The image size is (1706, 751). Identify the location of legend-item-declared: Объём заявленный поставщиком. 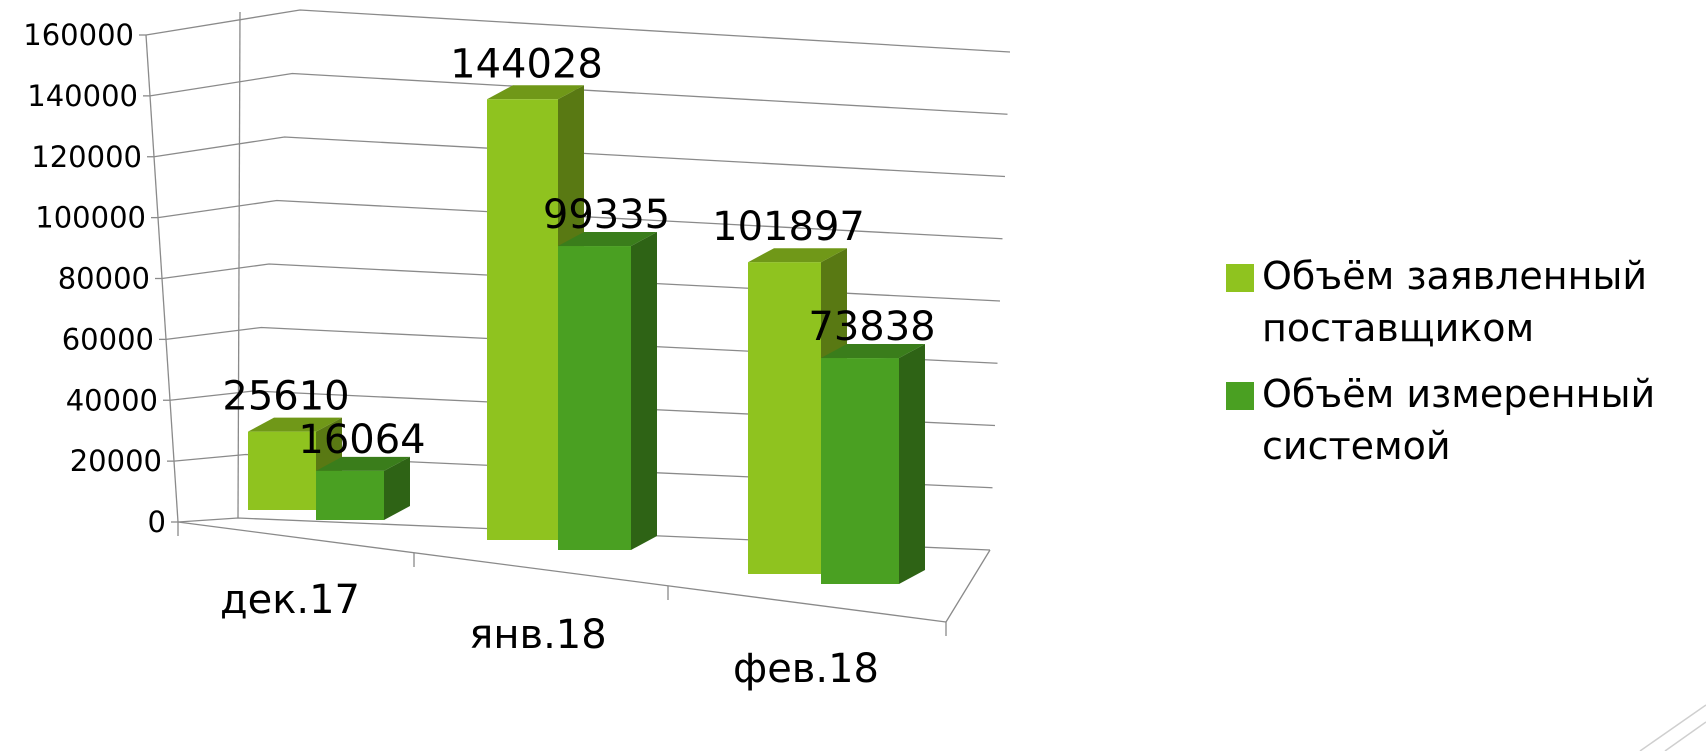
(1464, 302).